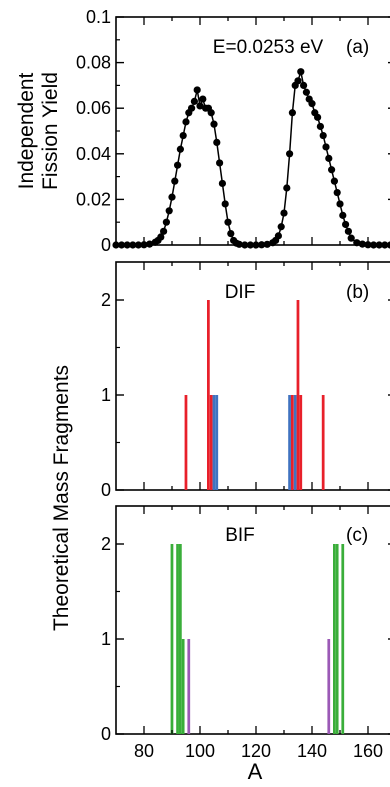  I want to click on y-tick-label: 0.08, so click(93, 63).